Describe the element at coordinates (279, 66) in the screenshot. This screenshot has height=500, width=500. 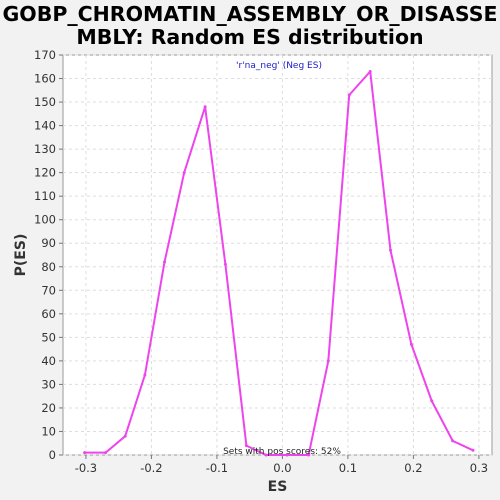
I see `legend-entry: 'r'na_neg' (Neg ES)` at that location.